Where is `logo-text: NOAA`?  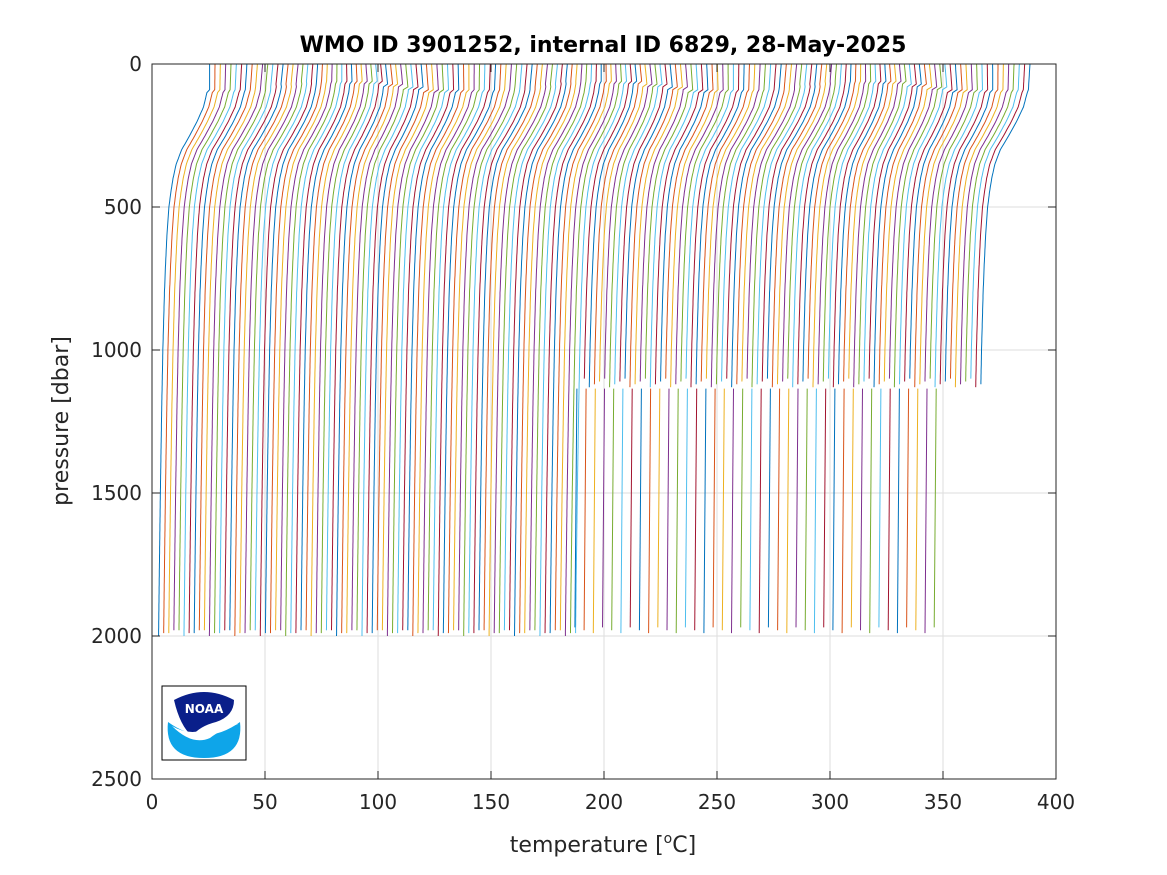 logo-text: NOAA is located at coordinates (204, 709).